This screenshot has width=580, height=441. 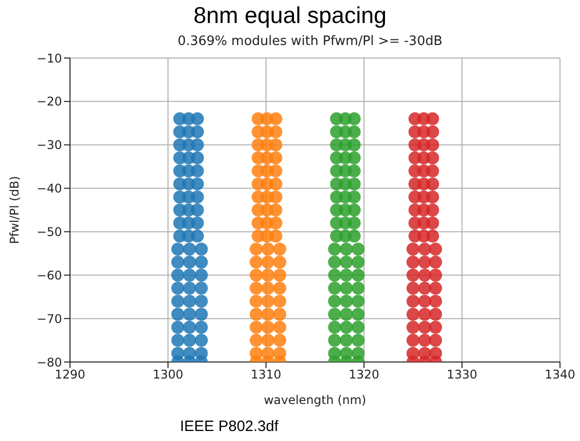 I want to click on chart-subtitle: 0.369% modules with Pfwm/Pl >= -30dB, so click(x=310, y=41).